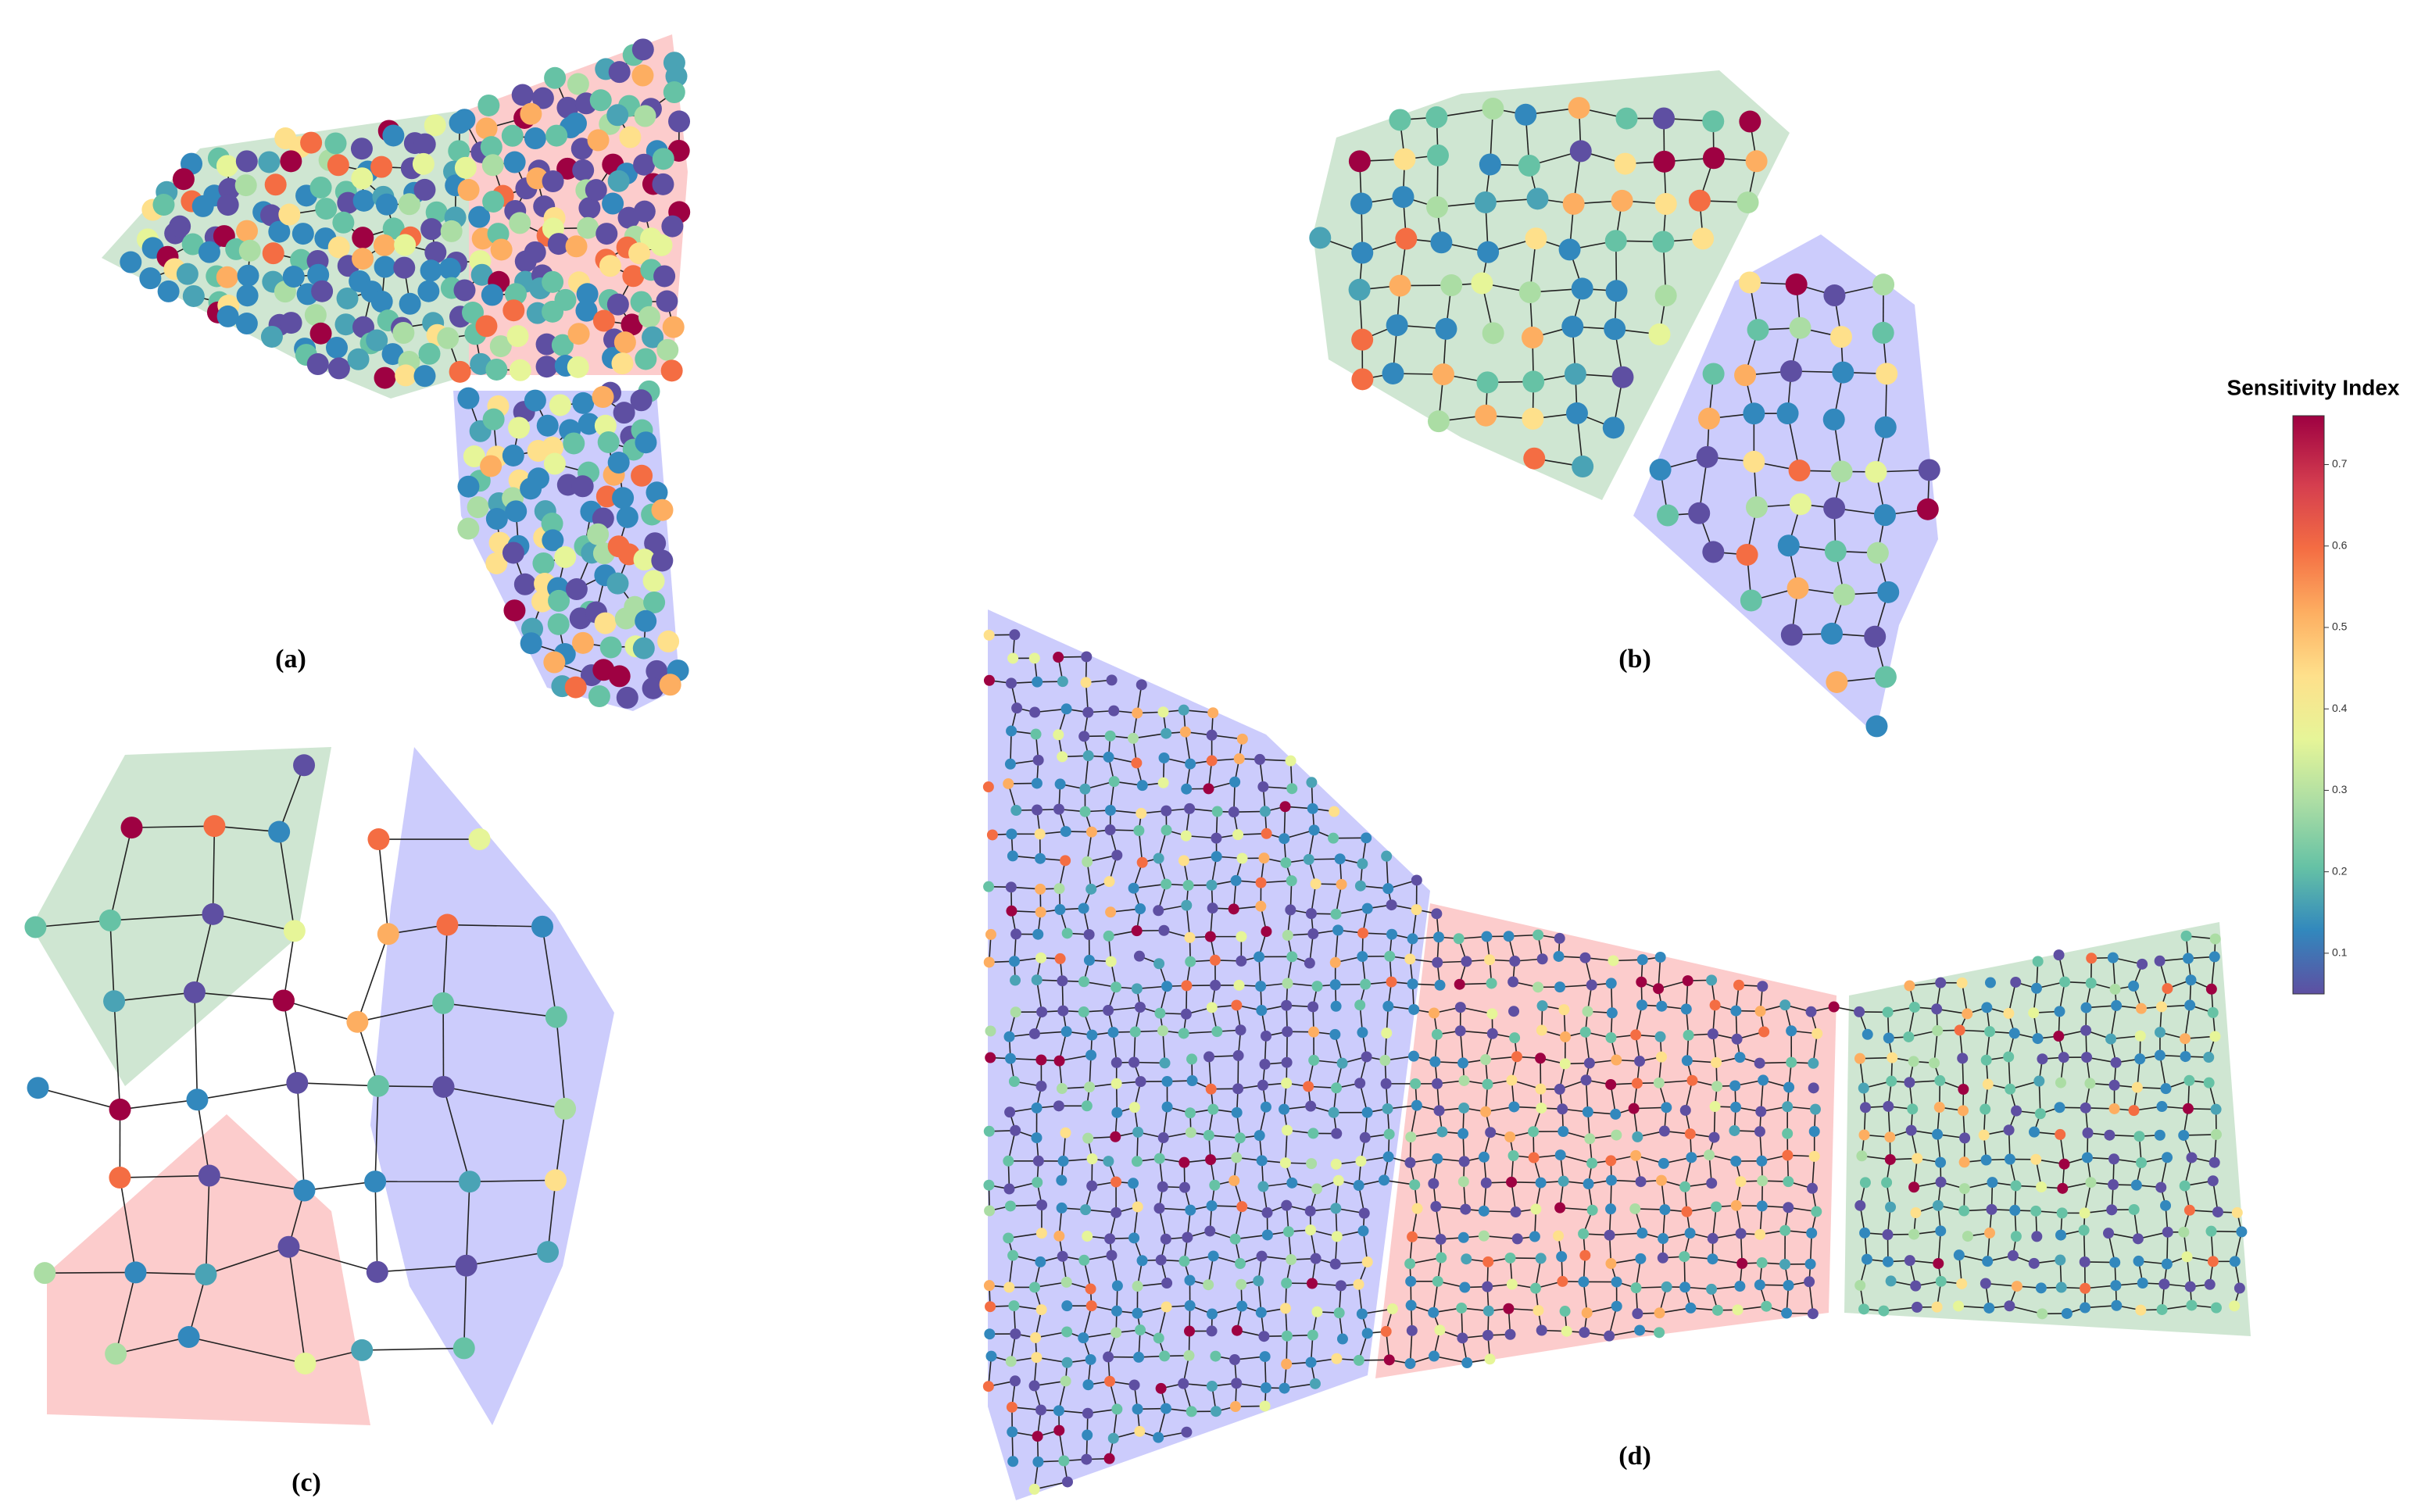 Image resolution: width=2432 pixels, height=1512 pixels. Describe the element at coordinates (290, 659) in the screenshot. I see `panel-label: (a)` at that location.